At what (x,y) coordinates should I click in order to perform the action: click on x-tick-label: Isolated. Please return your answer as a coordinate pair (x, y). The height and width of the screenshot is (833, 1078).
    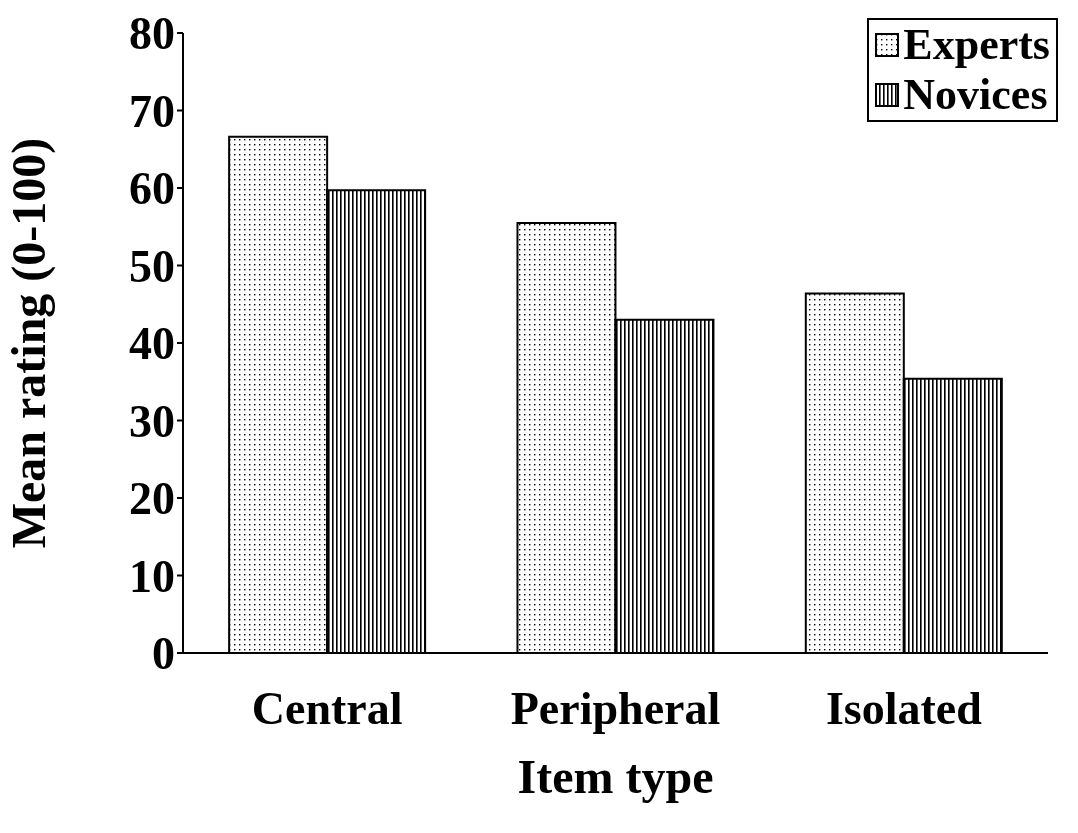
    Looking at the image, I should click on (904, 708).